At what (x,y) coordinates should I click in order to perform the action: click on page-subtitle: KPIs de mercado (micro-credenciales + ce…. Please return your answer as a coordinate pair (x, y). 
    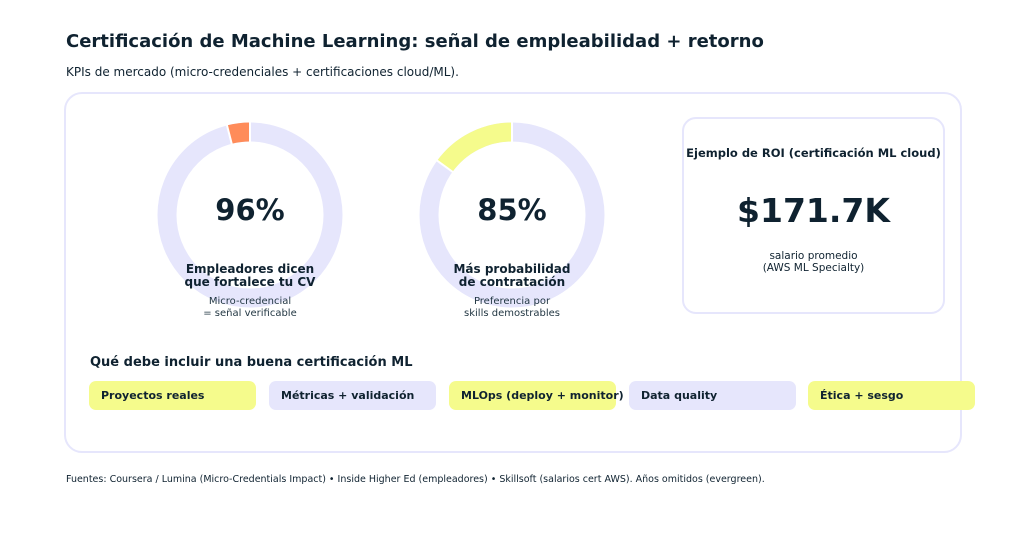
    Looking at the image, I should click on (262, 72).